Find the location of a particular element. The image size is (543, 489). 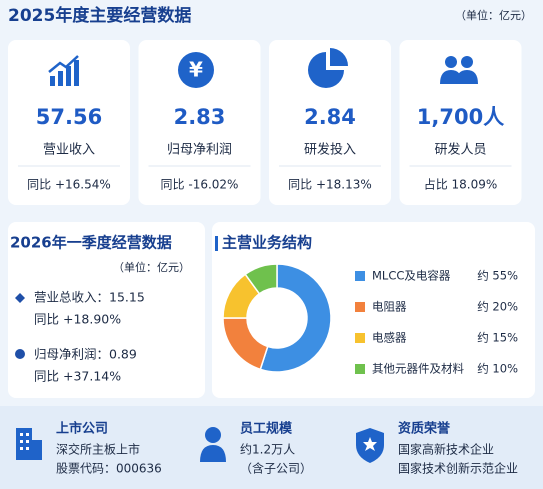

title-bar is located at coordinates (216, 243).